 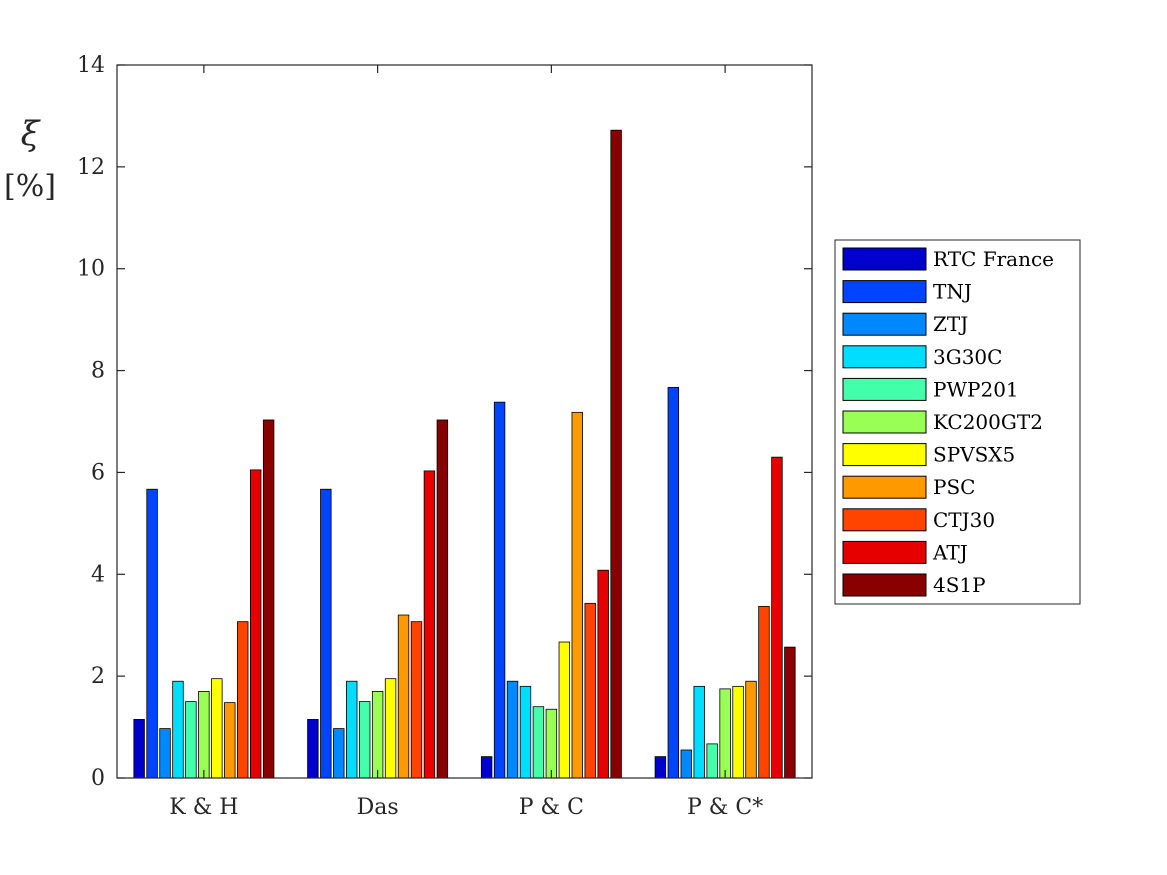 What do you see at coordinates (98, 472) in the screenshot?
I see `y-tick-label: 6` at bounding box center [98, 472].